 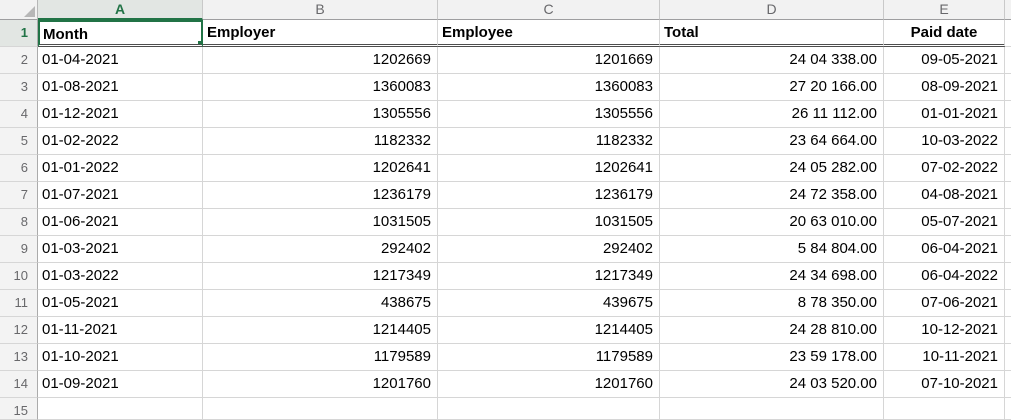 I want to click on cell-C3: 1360083, so click(x=549, y=87).